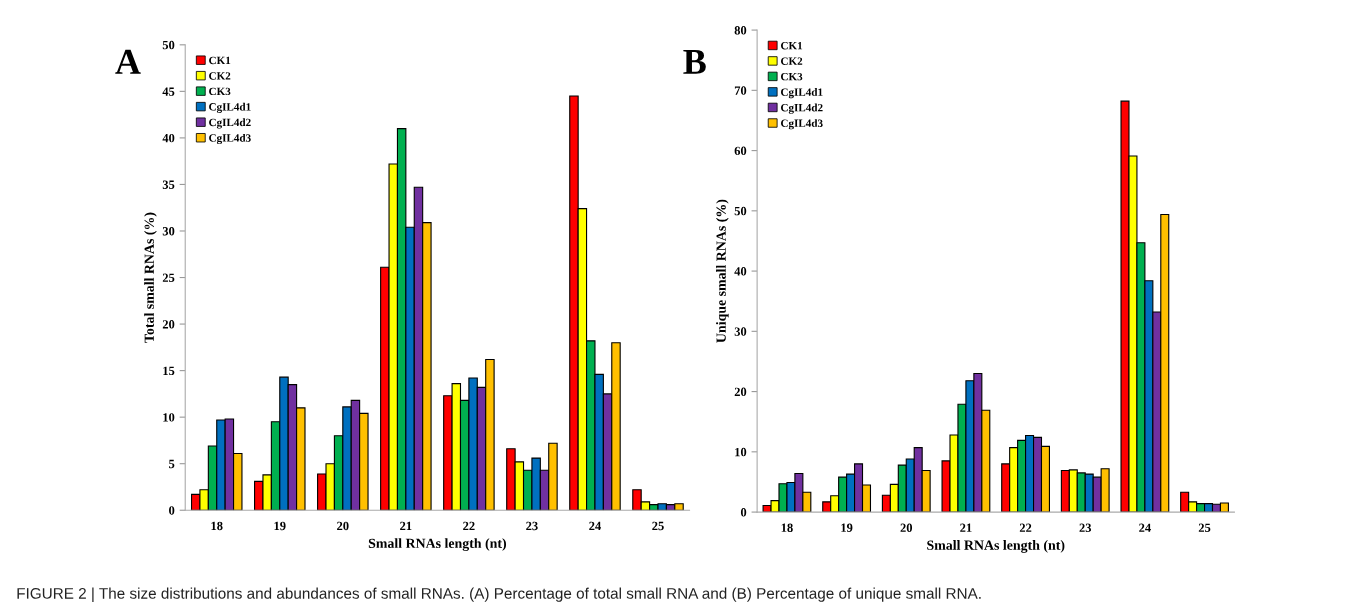 This screenshot has height=614, width=1352. Describe the element at coordinates (172, 464) in the screenshot. I see `y-tick-label: 5` at that location.